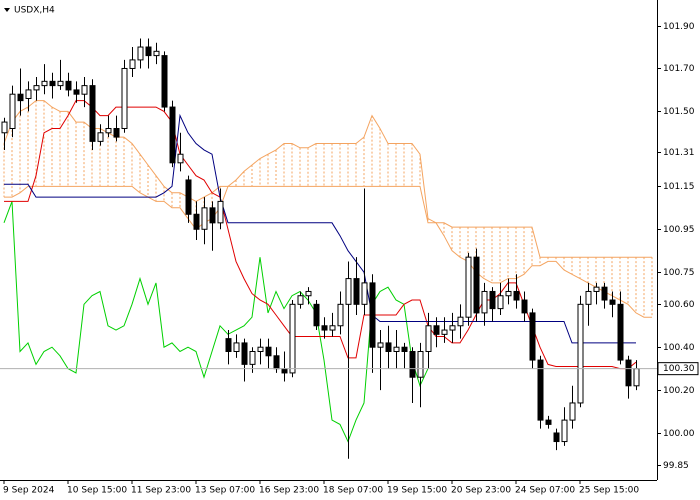 The height and width of the screenshot is (500, 700). What do you see at coordinates (417, 491) in the screenshot?
I see `x-tick-label: 19 Sep 15:00` at bounding box center [417, 491].